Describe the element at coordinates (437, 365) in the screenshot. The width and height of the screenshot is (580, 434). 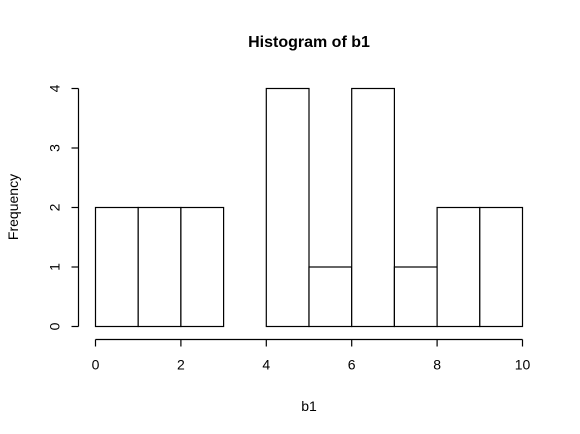
I see `x-tick-label: 8` at that location.